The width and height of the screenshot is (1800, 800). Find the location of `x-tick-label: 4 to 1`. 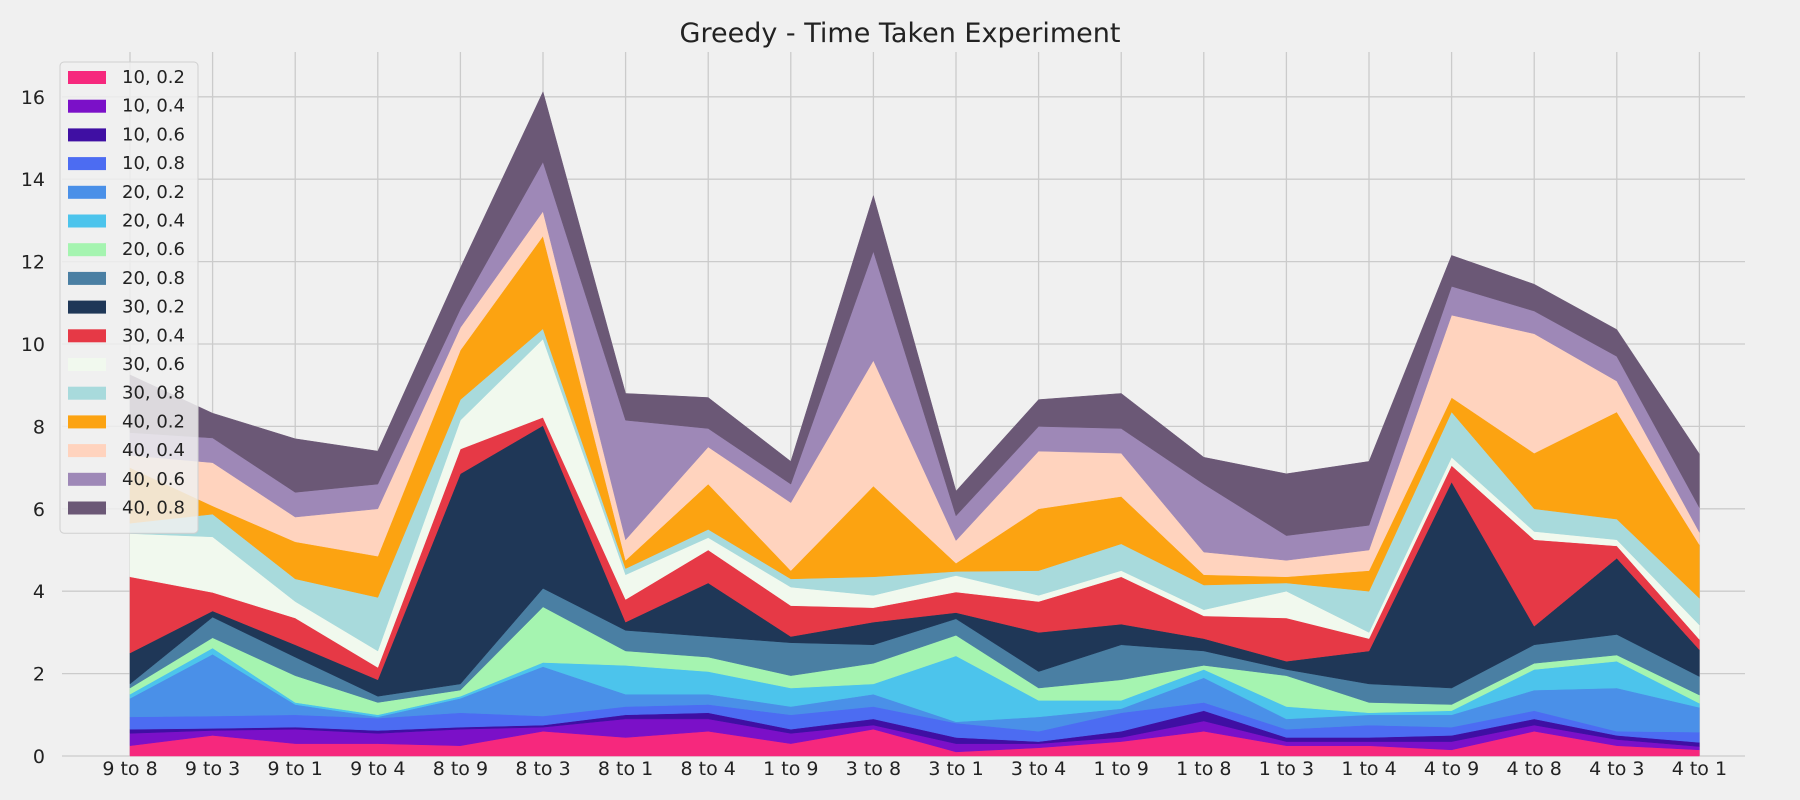

x-tick-label: 4 to 1 is located at coordinates (1699, 769).